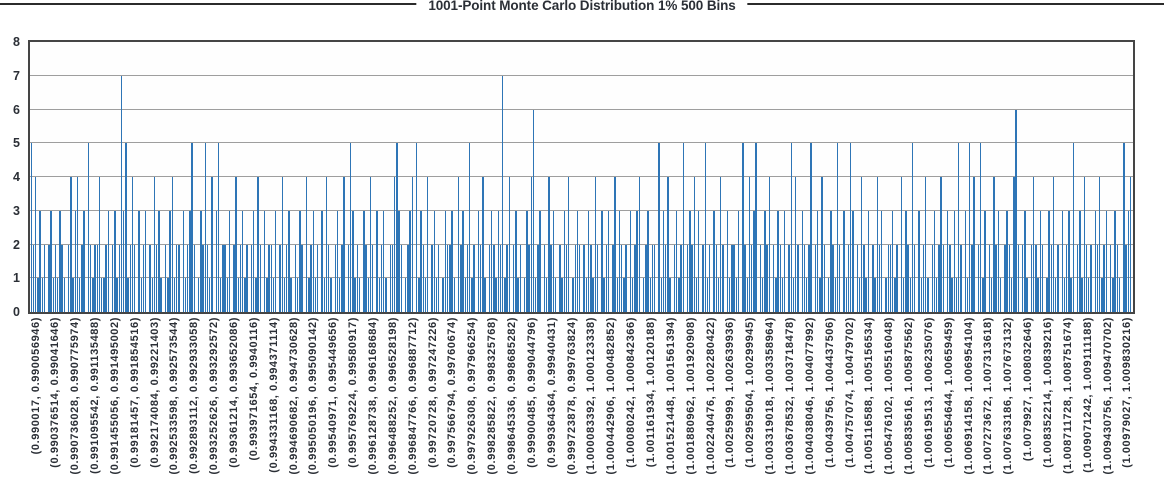 Image resolution: width=1164 pixels, height=501 pixels. I want to click on gridline-y3, so click(581, 210).